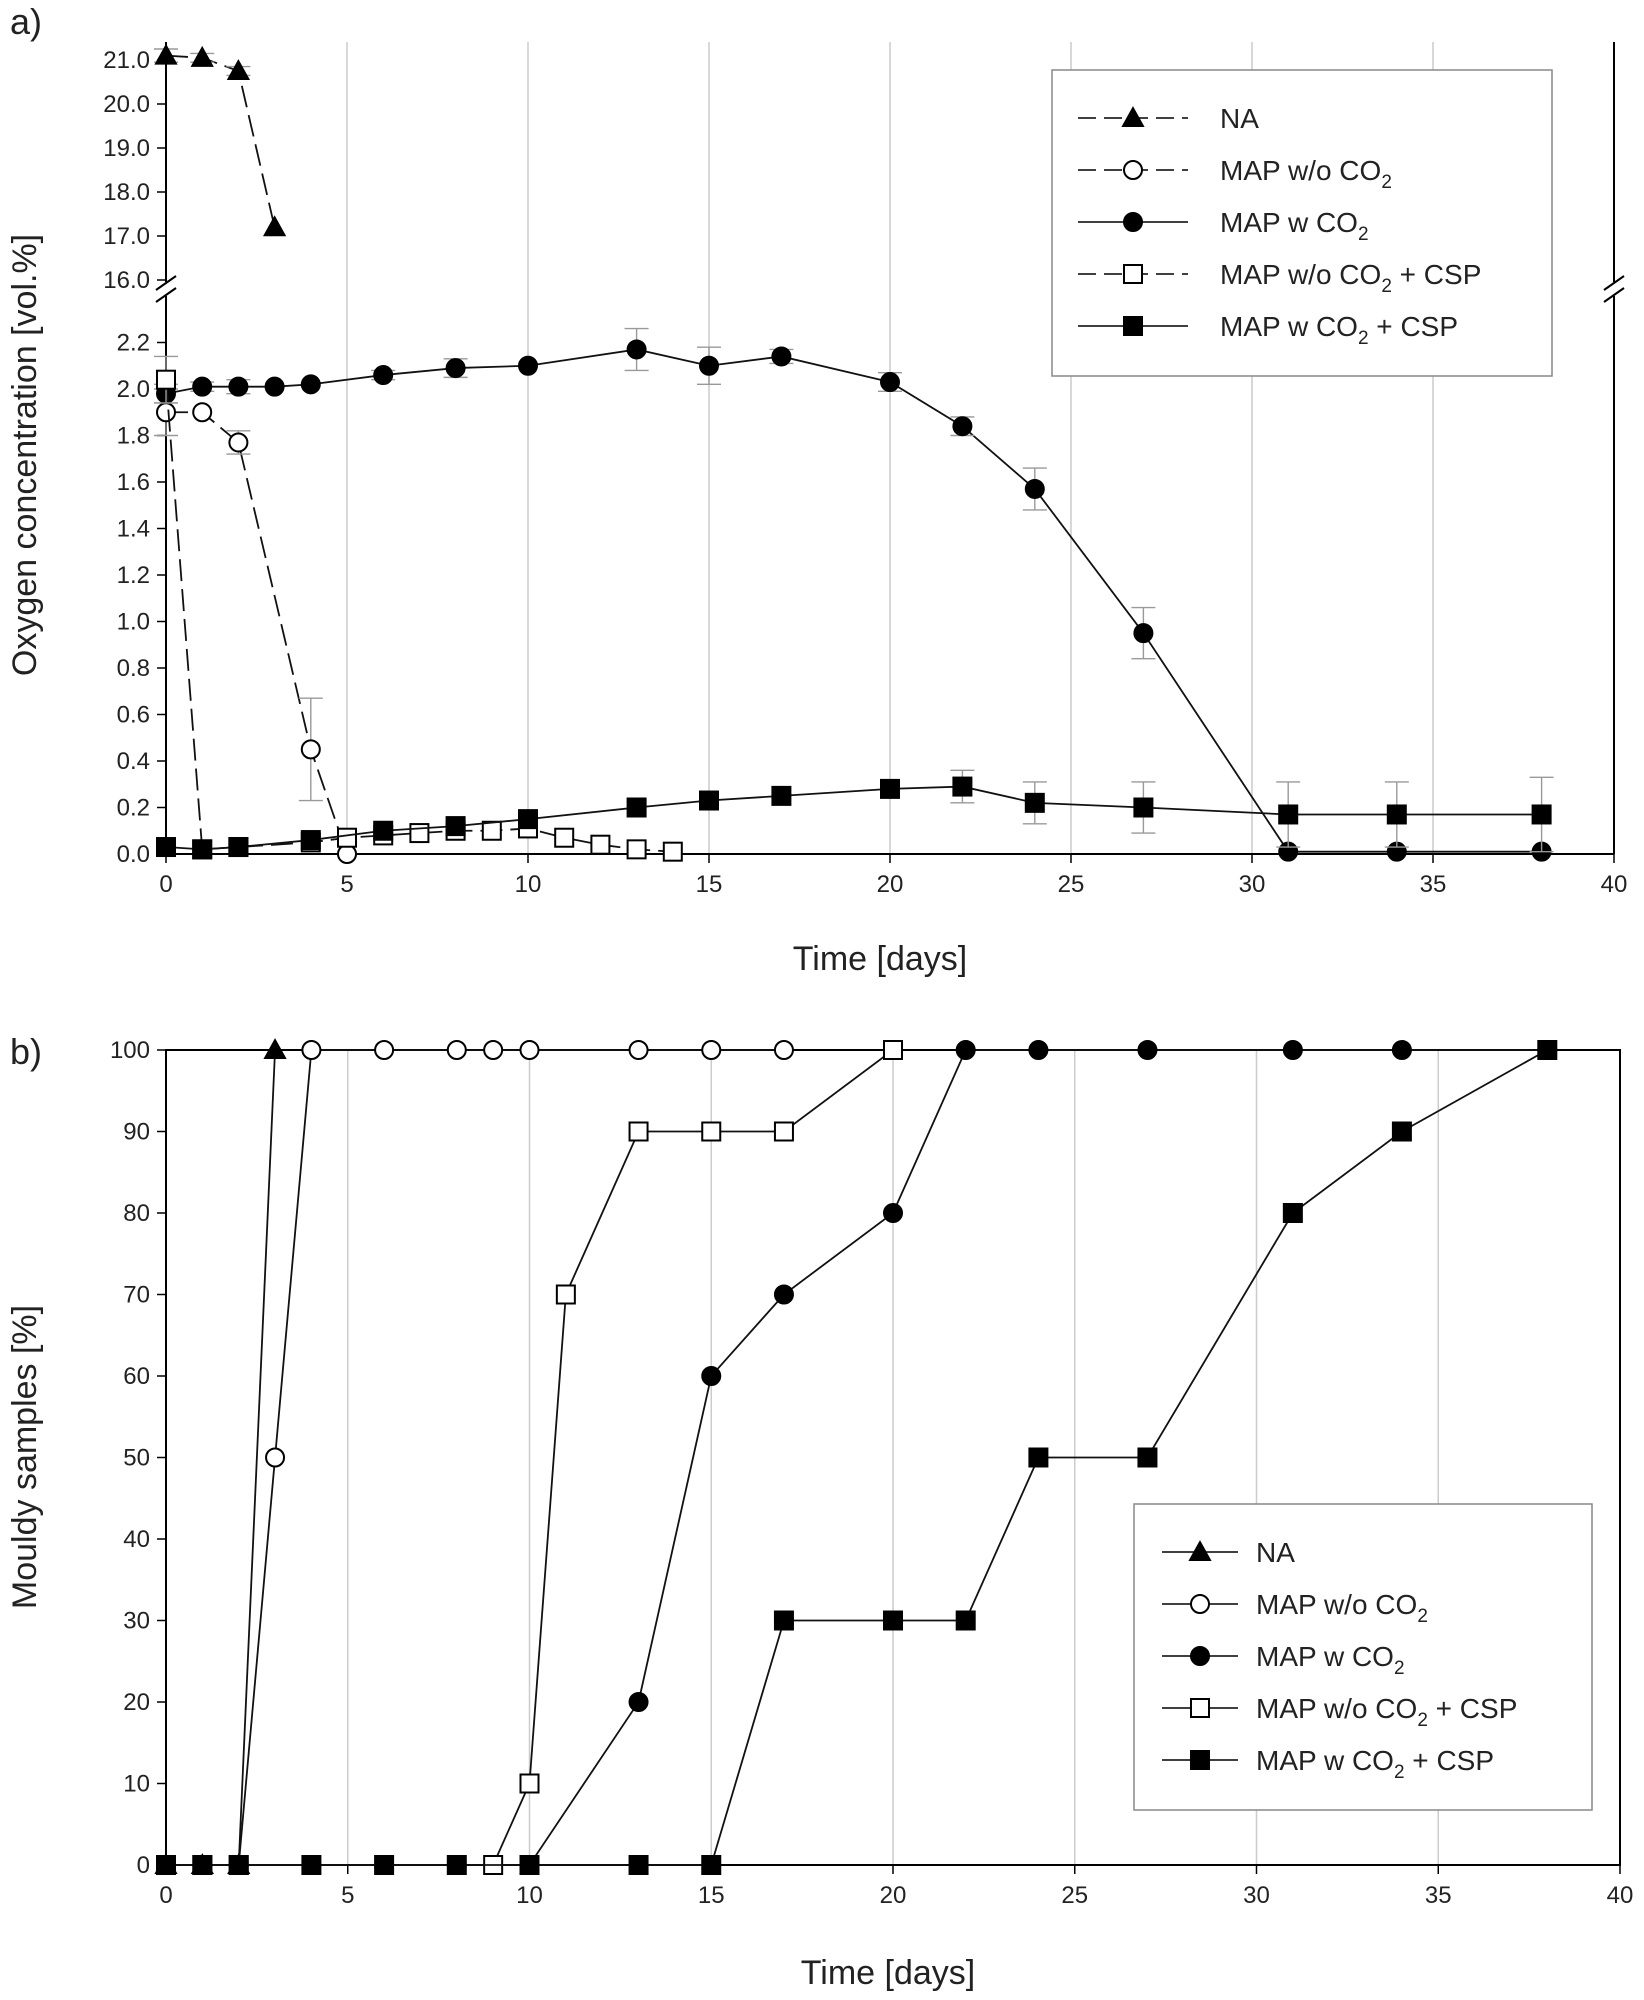 The height and width of the screenshot is (2000, 1644). Describe the element at coordinates (1620, 1895) in the screenshot. I see `x-tick-label-b: 40` at that location.